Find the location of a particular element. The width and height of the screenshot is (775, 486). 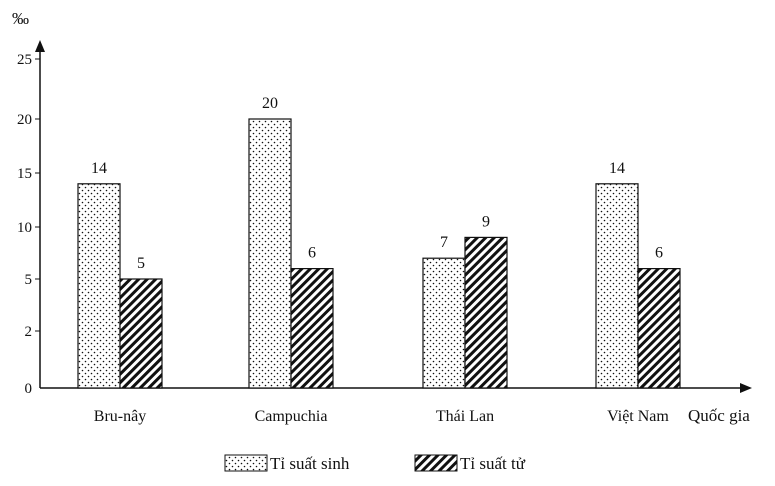

legend: Tỉ suất sinh Tỉ suất tử is located at coordinates (375, 463).